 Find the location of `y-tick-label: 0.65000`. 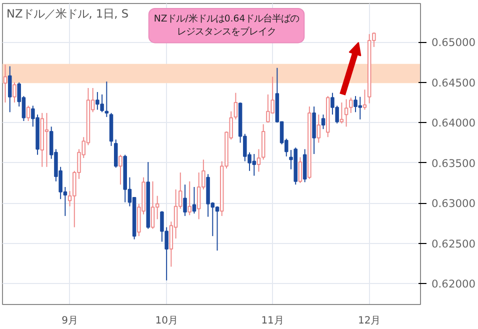

y-tick-label: 0.65000 is located at coordinates (454, 43).